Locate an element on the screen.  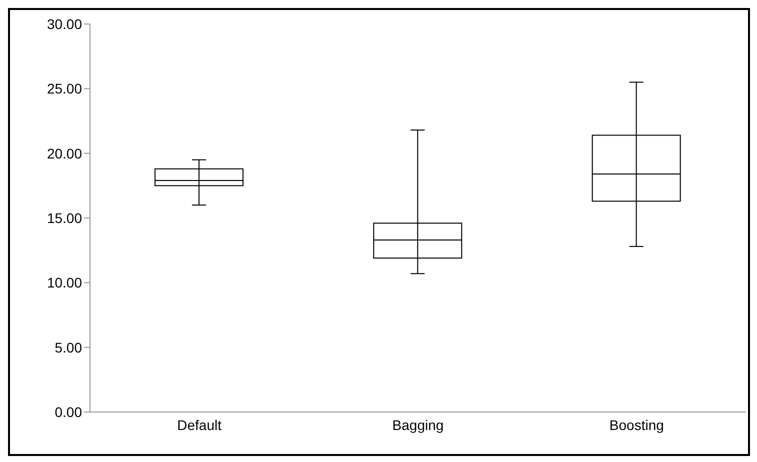
y-tick-label: 15.00 is located at coordinates (64, 218).